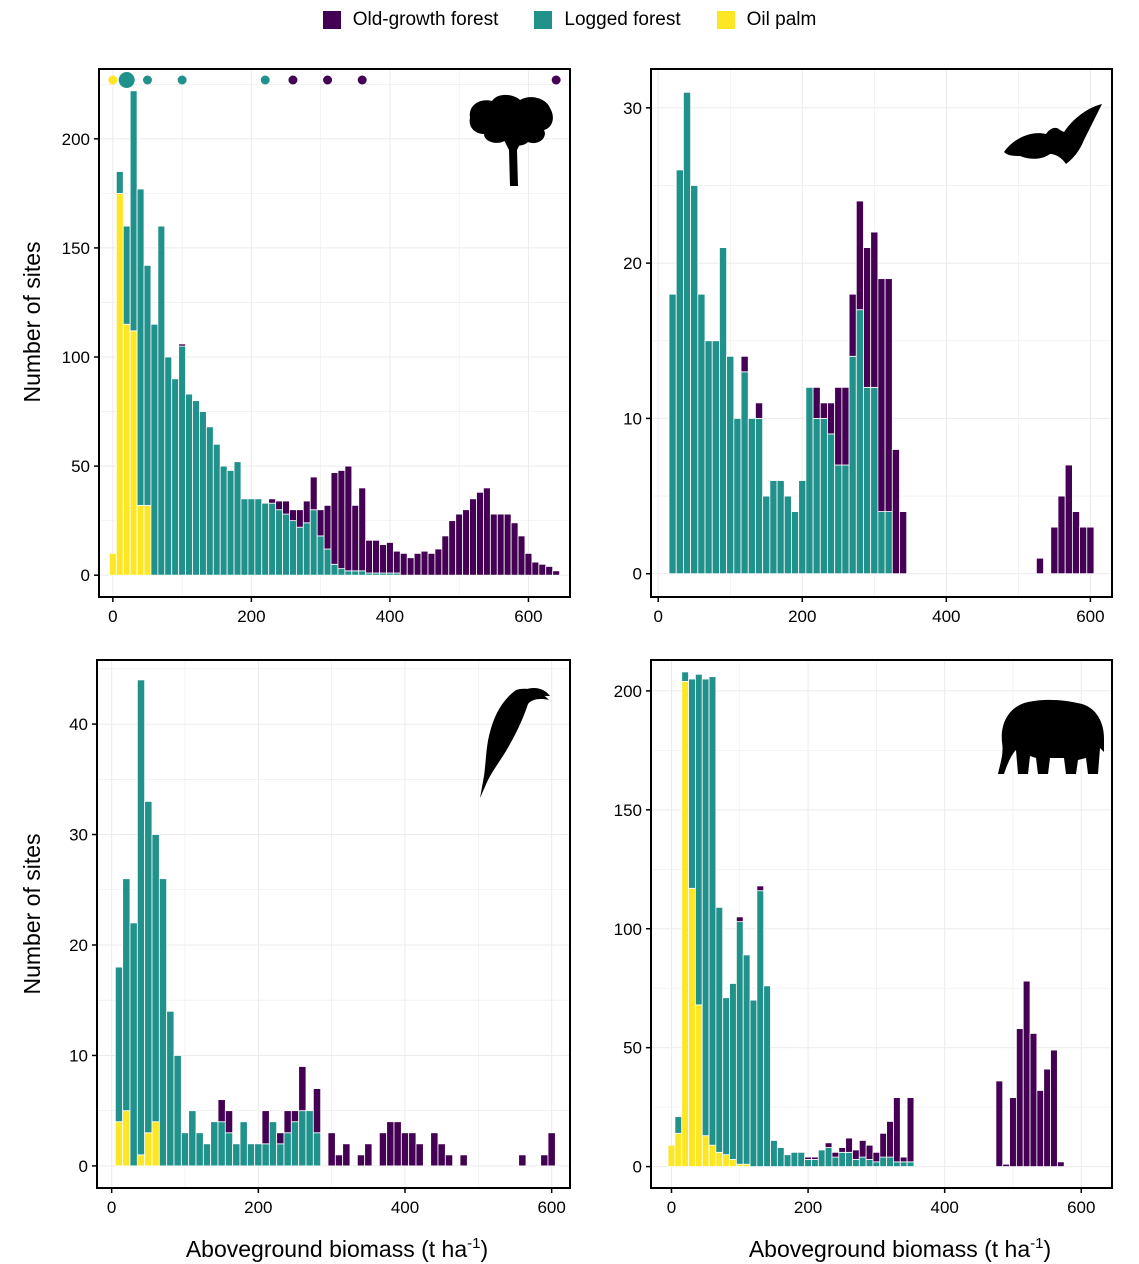 Image resolution: width=1139 pixels, height=1264 pixels. I want to click on x-tick-label: 200, so click(808, 1207).